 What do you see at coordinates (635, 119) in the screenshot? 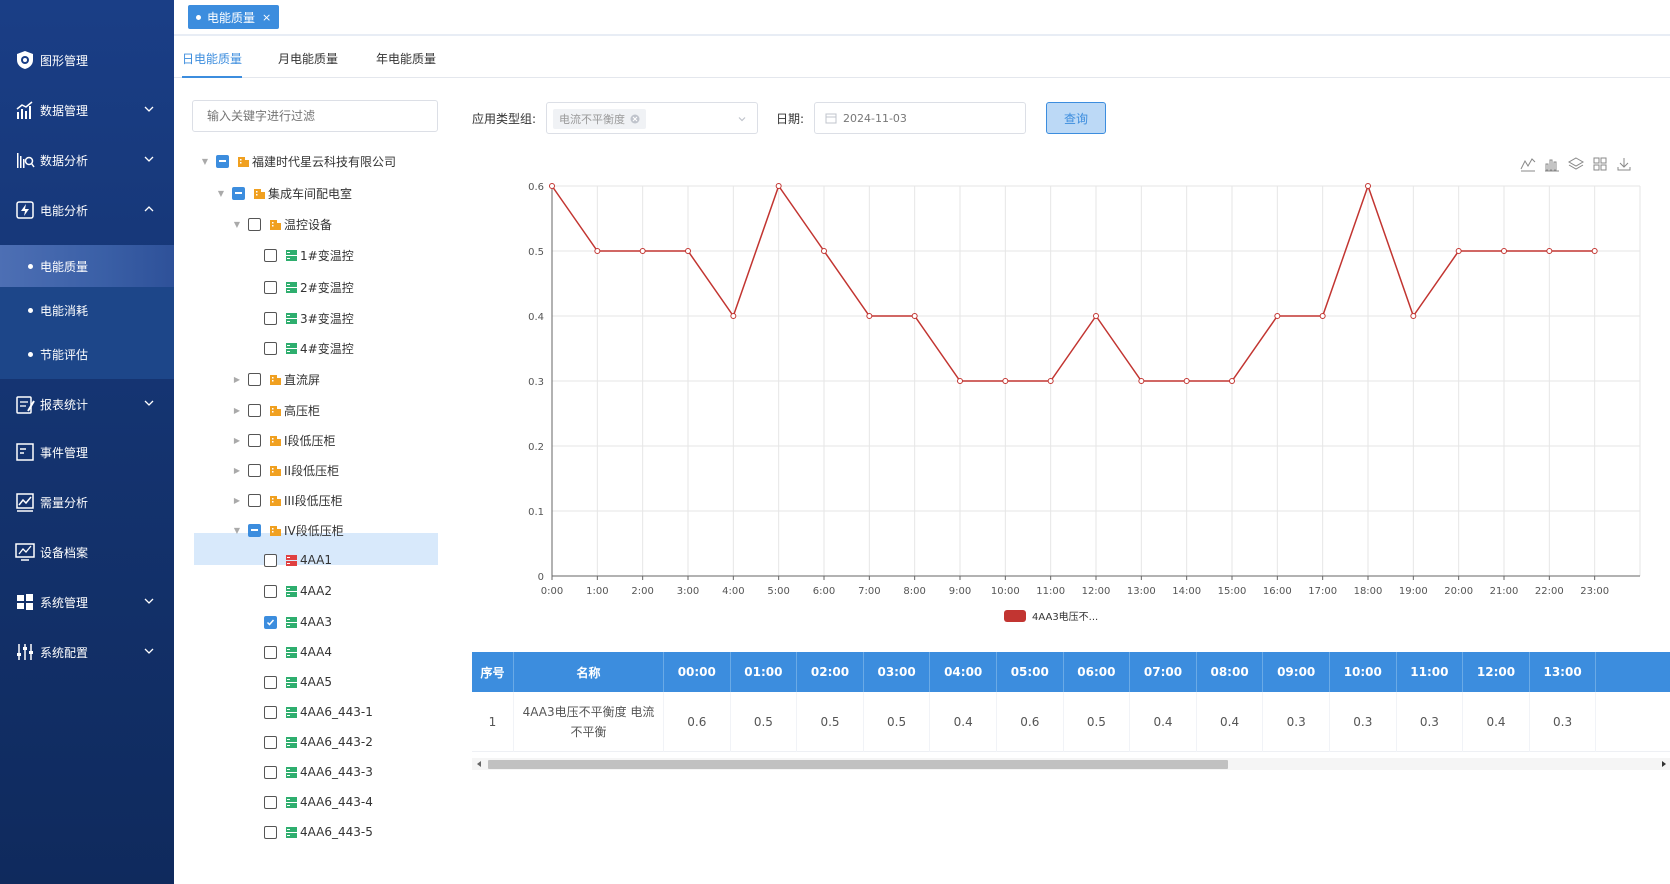
I see `close-circle-icon` at bounding box center [635, 119].